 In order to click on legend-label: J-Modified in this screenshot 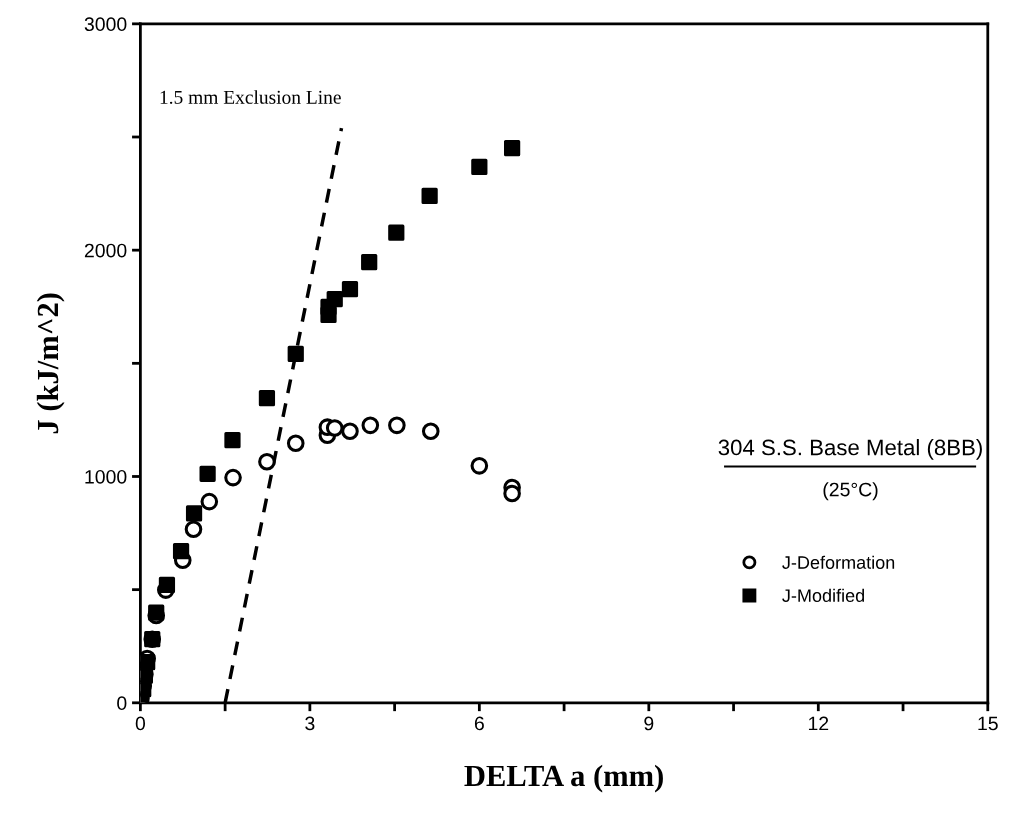, I will do `click(823, 595)`.